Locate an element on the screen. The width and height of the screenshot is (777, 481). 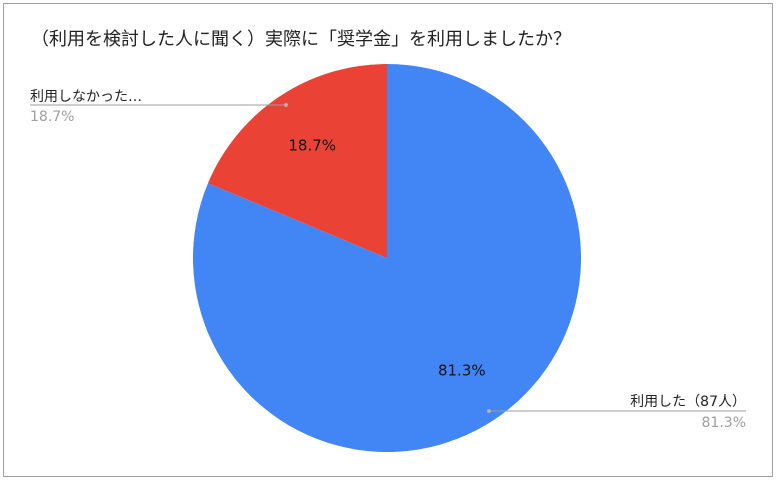
chart-title: （利用を検討した人に聞く）実際に「奨学金」を利用しましたか？ is located at coordinates (301, 39).